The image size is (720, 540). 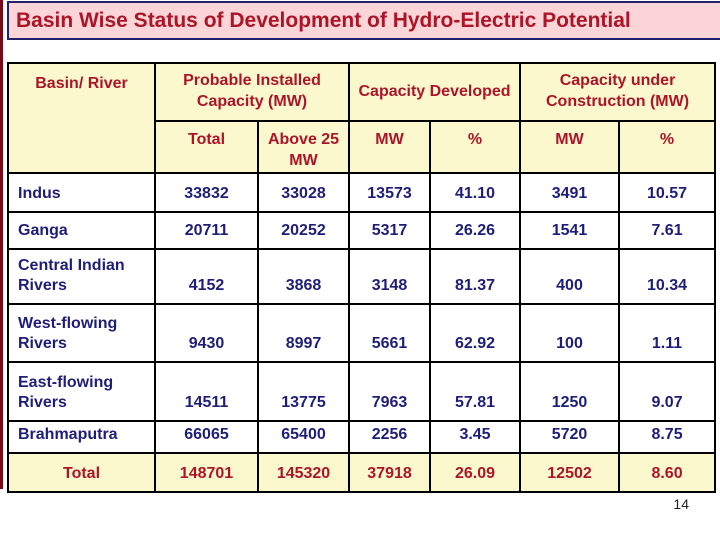 I want to click on total-value-cell: 148701, so click(x=206, y=472).